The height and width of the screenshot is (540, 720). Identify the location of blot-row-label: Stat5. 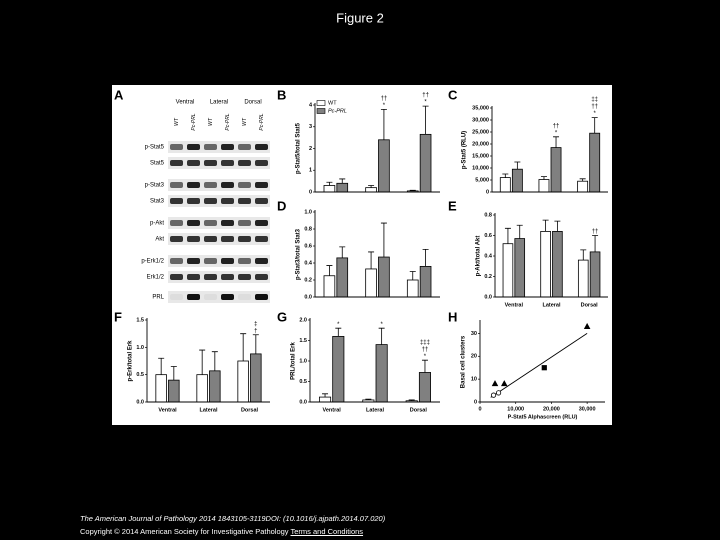
(157, 164).